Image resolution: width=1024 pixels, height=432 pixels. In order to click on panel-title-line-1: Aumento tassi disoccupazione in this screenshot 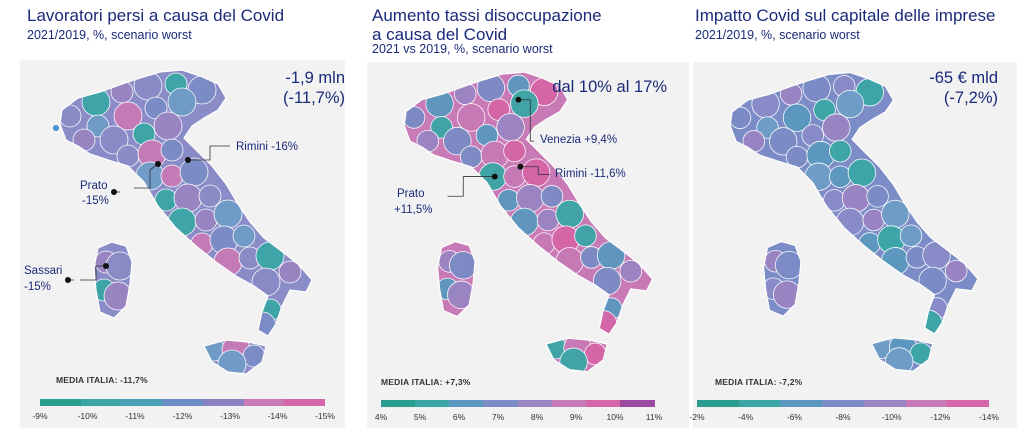, I will do `click(487, 15)`.